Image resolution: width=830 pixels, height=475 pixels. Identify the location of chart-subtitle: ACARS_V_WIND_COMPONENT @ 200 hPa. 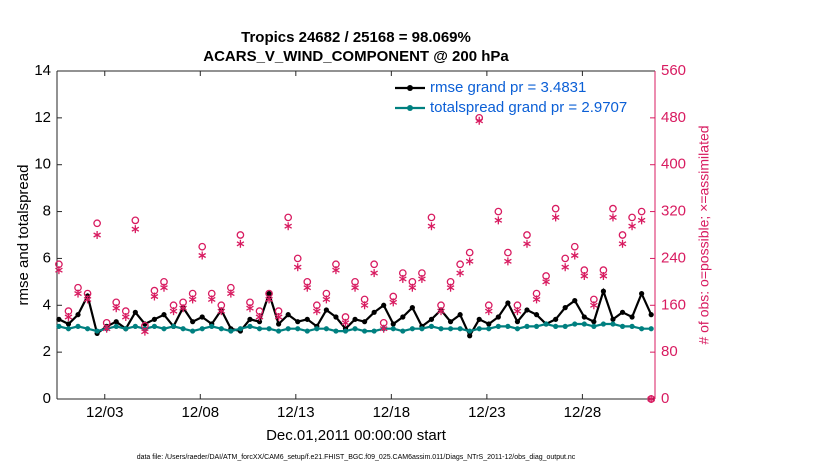
(356, 56).